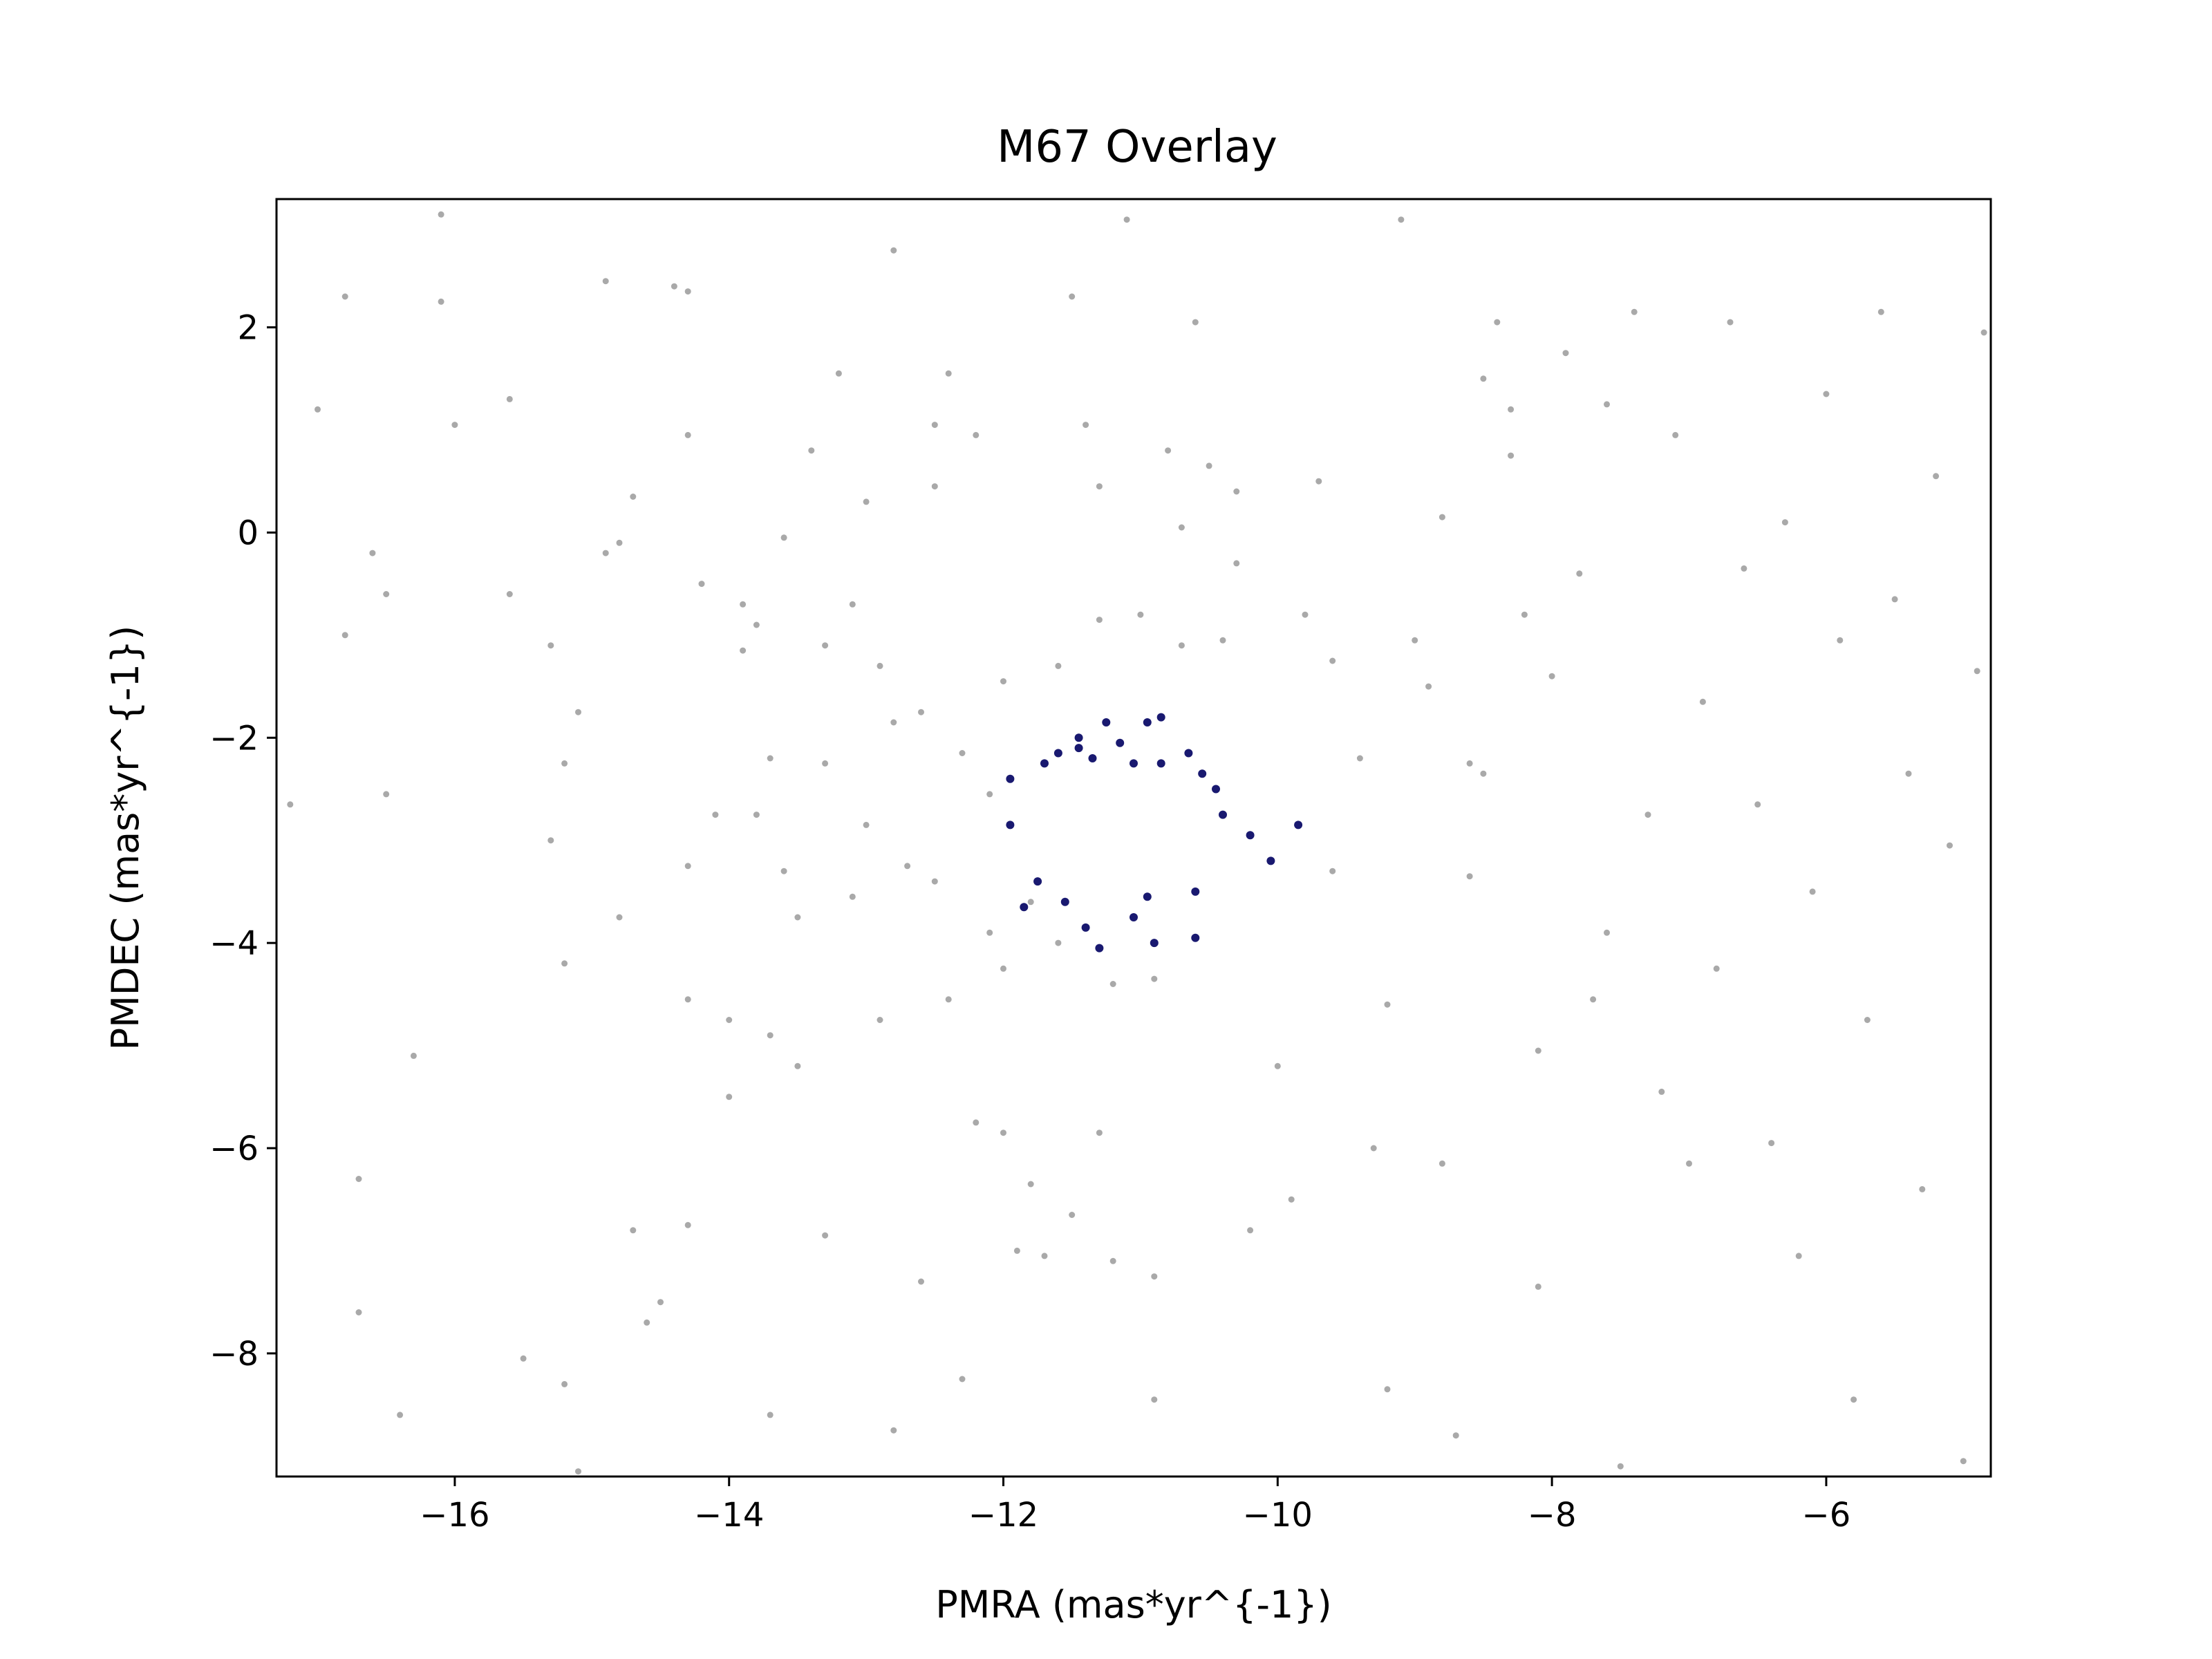  What do you see at coordinates (1278, 1516) in the screenshot?
I see `x-tick-label: −10` at bounding box center [1278, 1516].